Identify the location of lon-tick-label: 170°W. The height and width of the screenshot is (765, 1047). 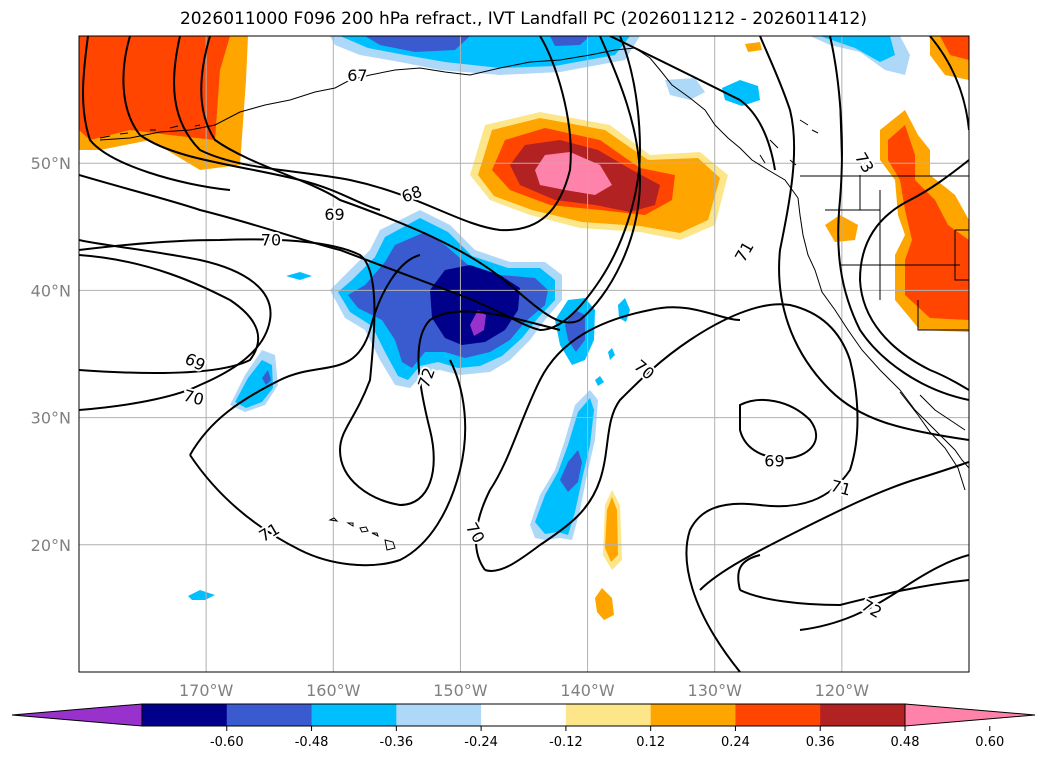
(206, 690).